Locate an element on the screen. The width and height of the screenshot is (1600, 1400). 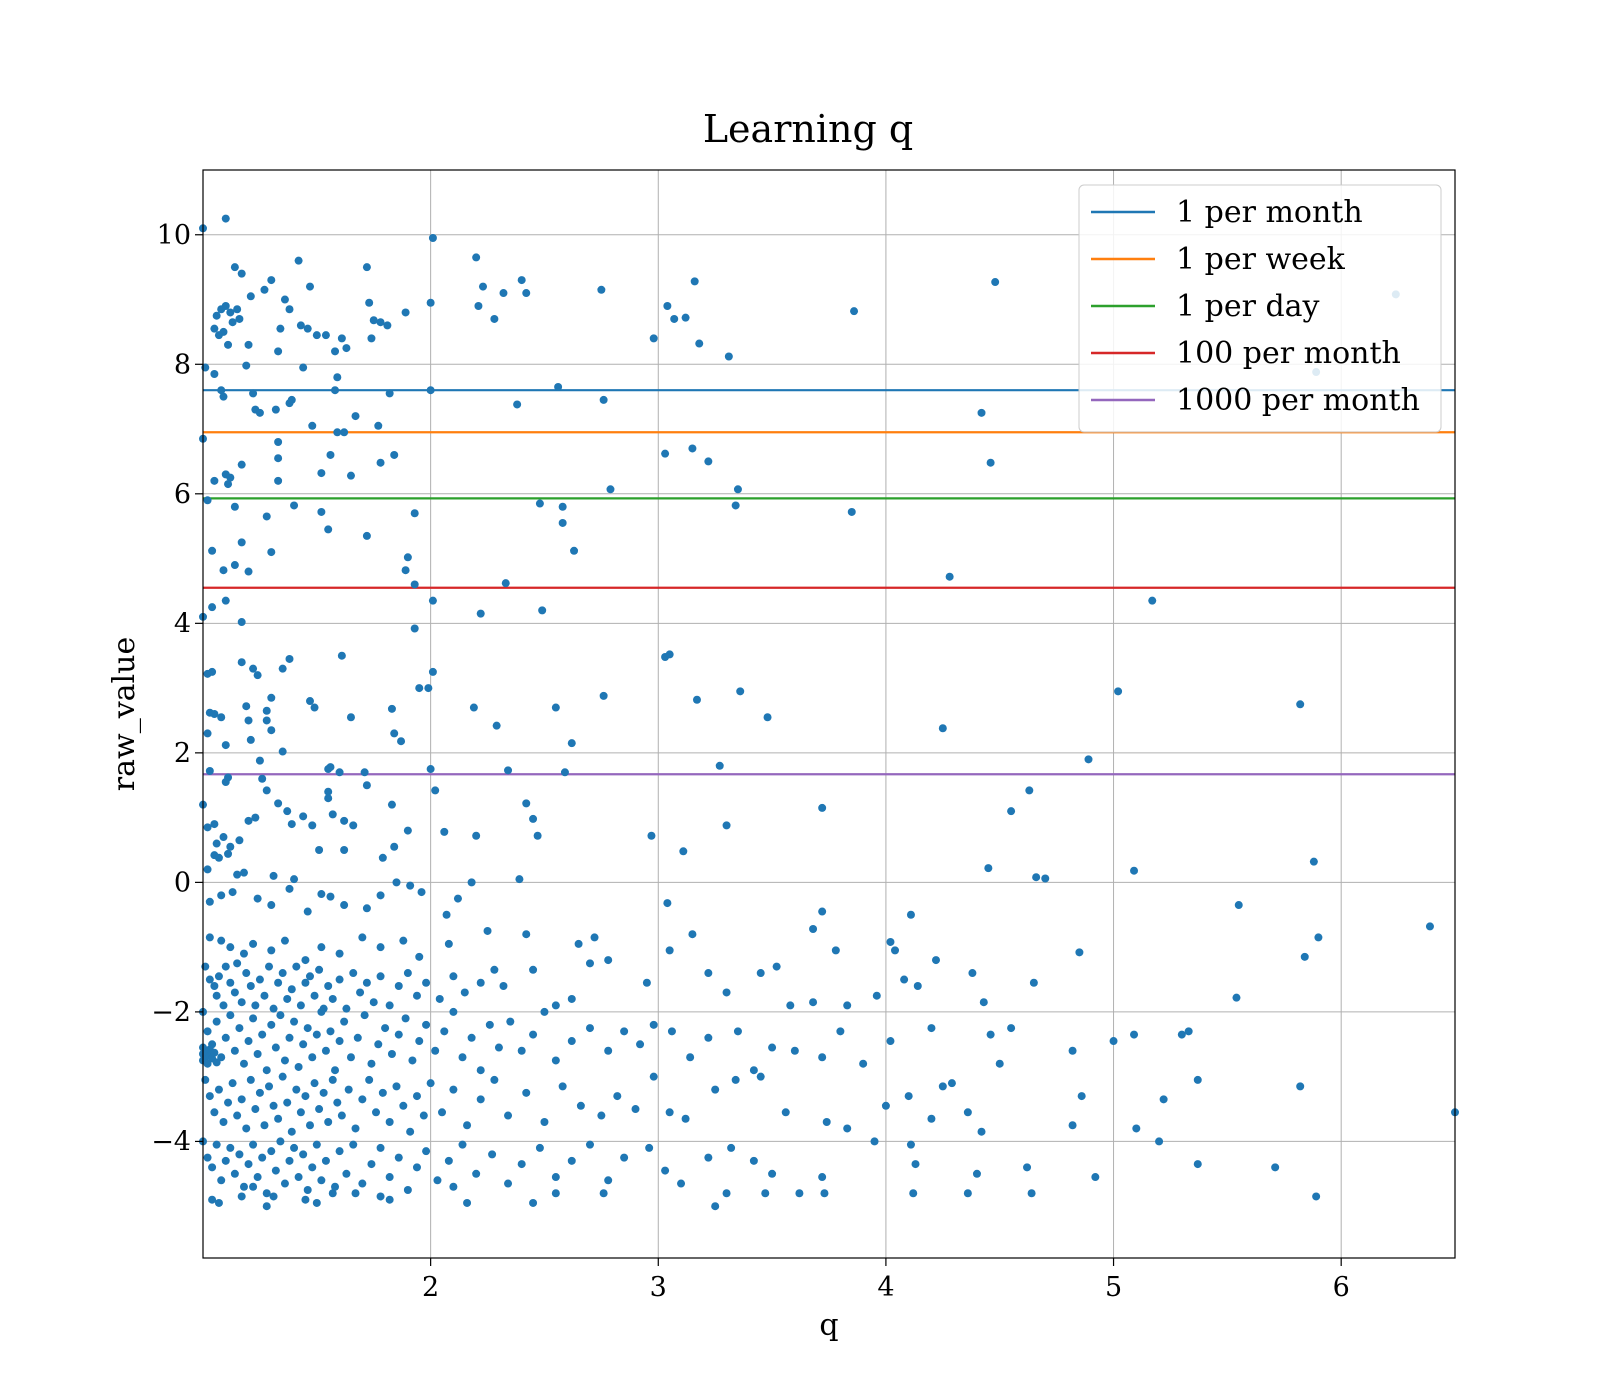
y-tick-label: −2 is located at coordinates (171, 1012).